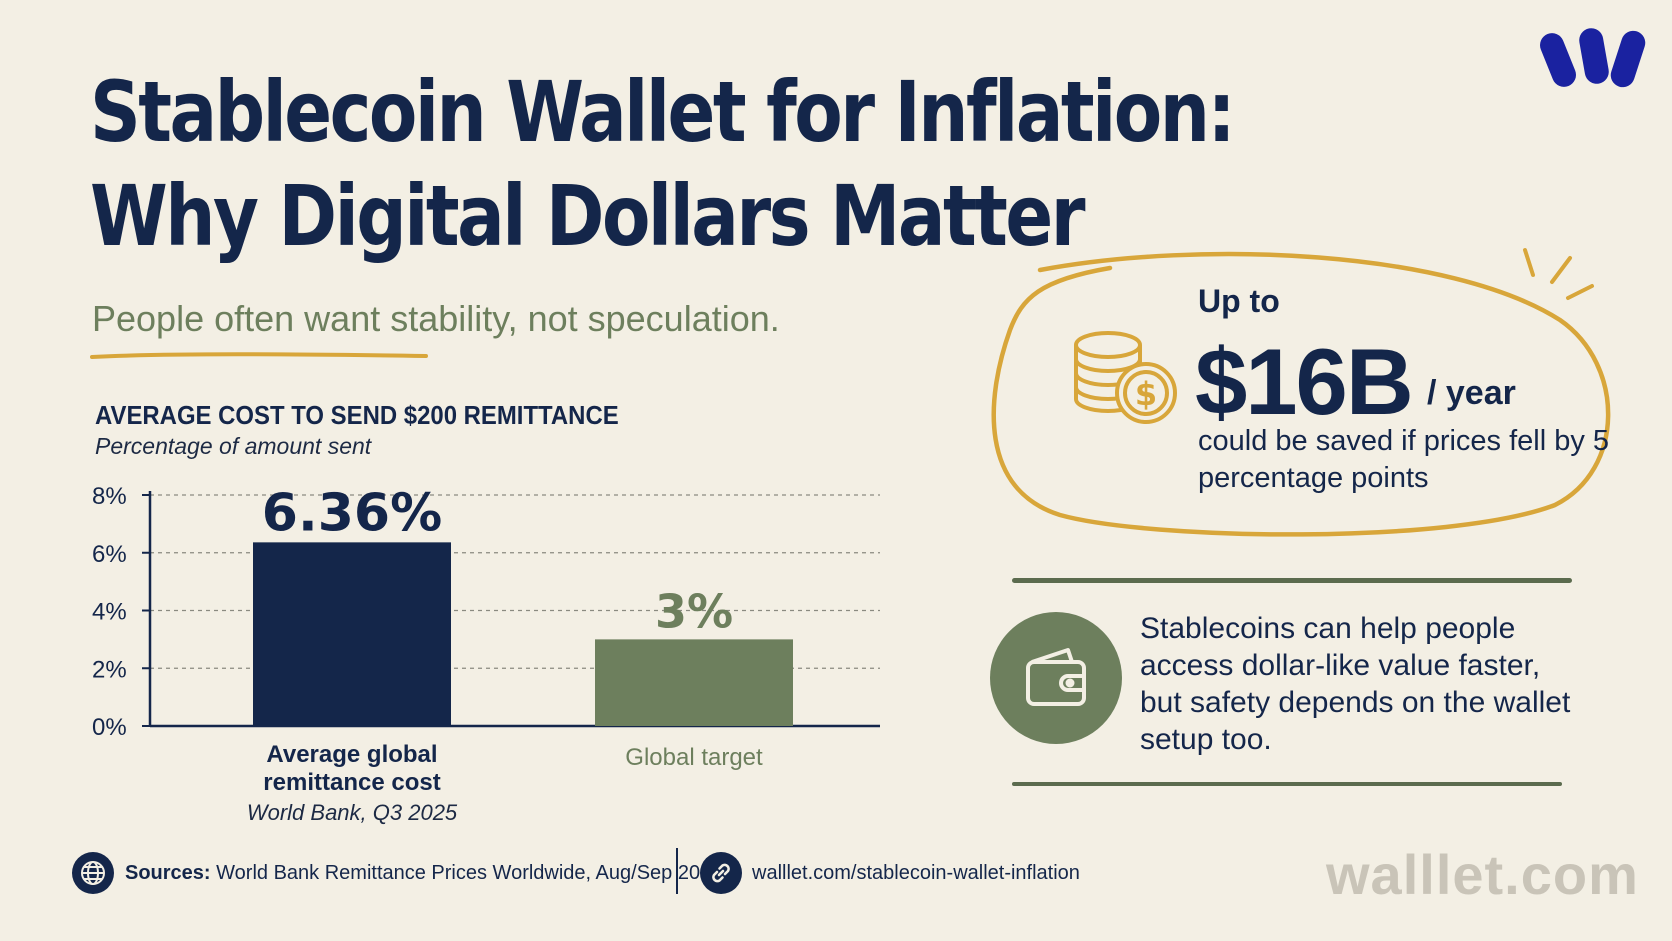 This screenshot has height=941, width=1672. What do you see at coordinates (351, 754) in the screenshot?
I see `category-label: Average global` at bounding box center [351, 754].